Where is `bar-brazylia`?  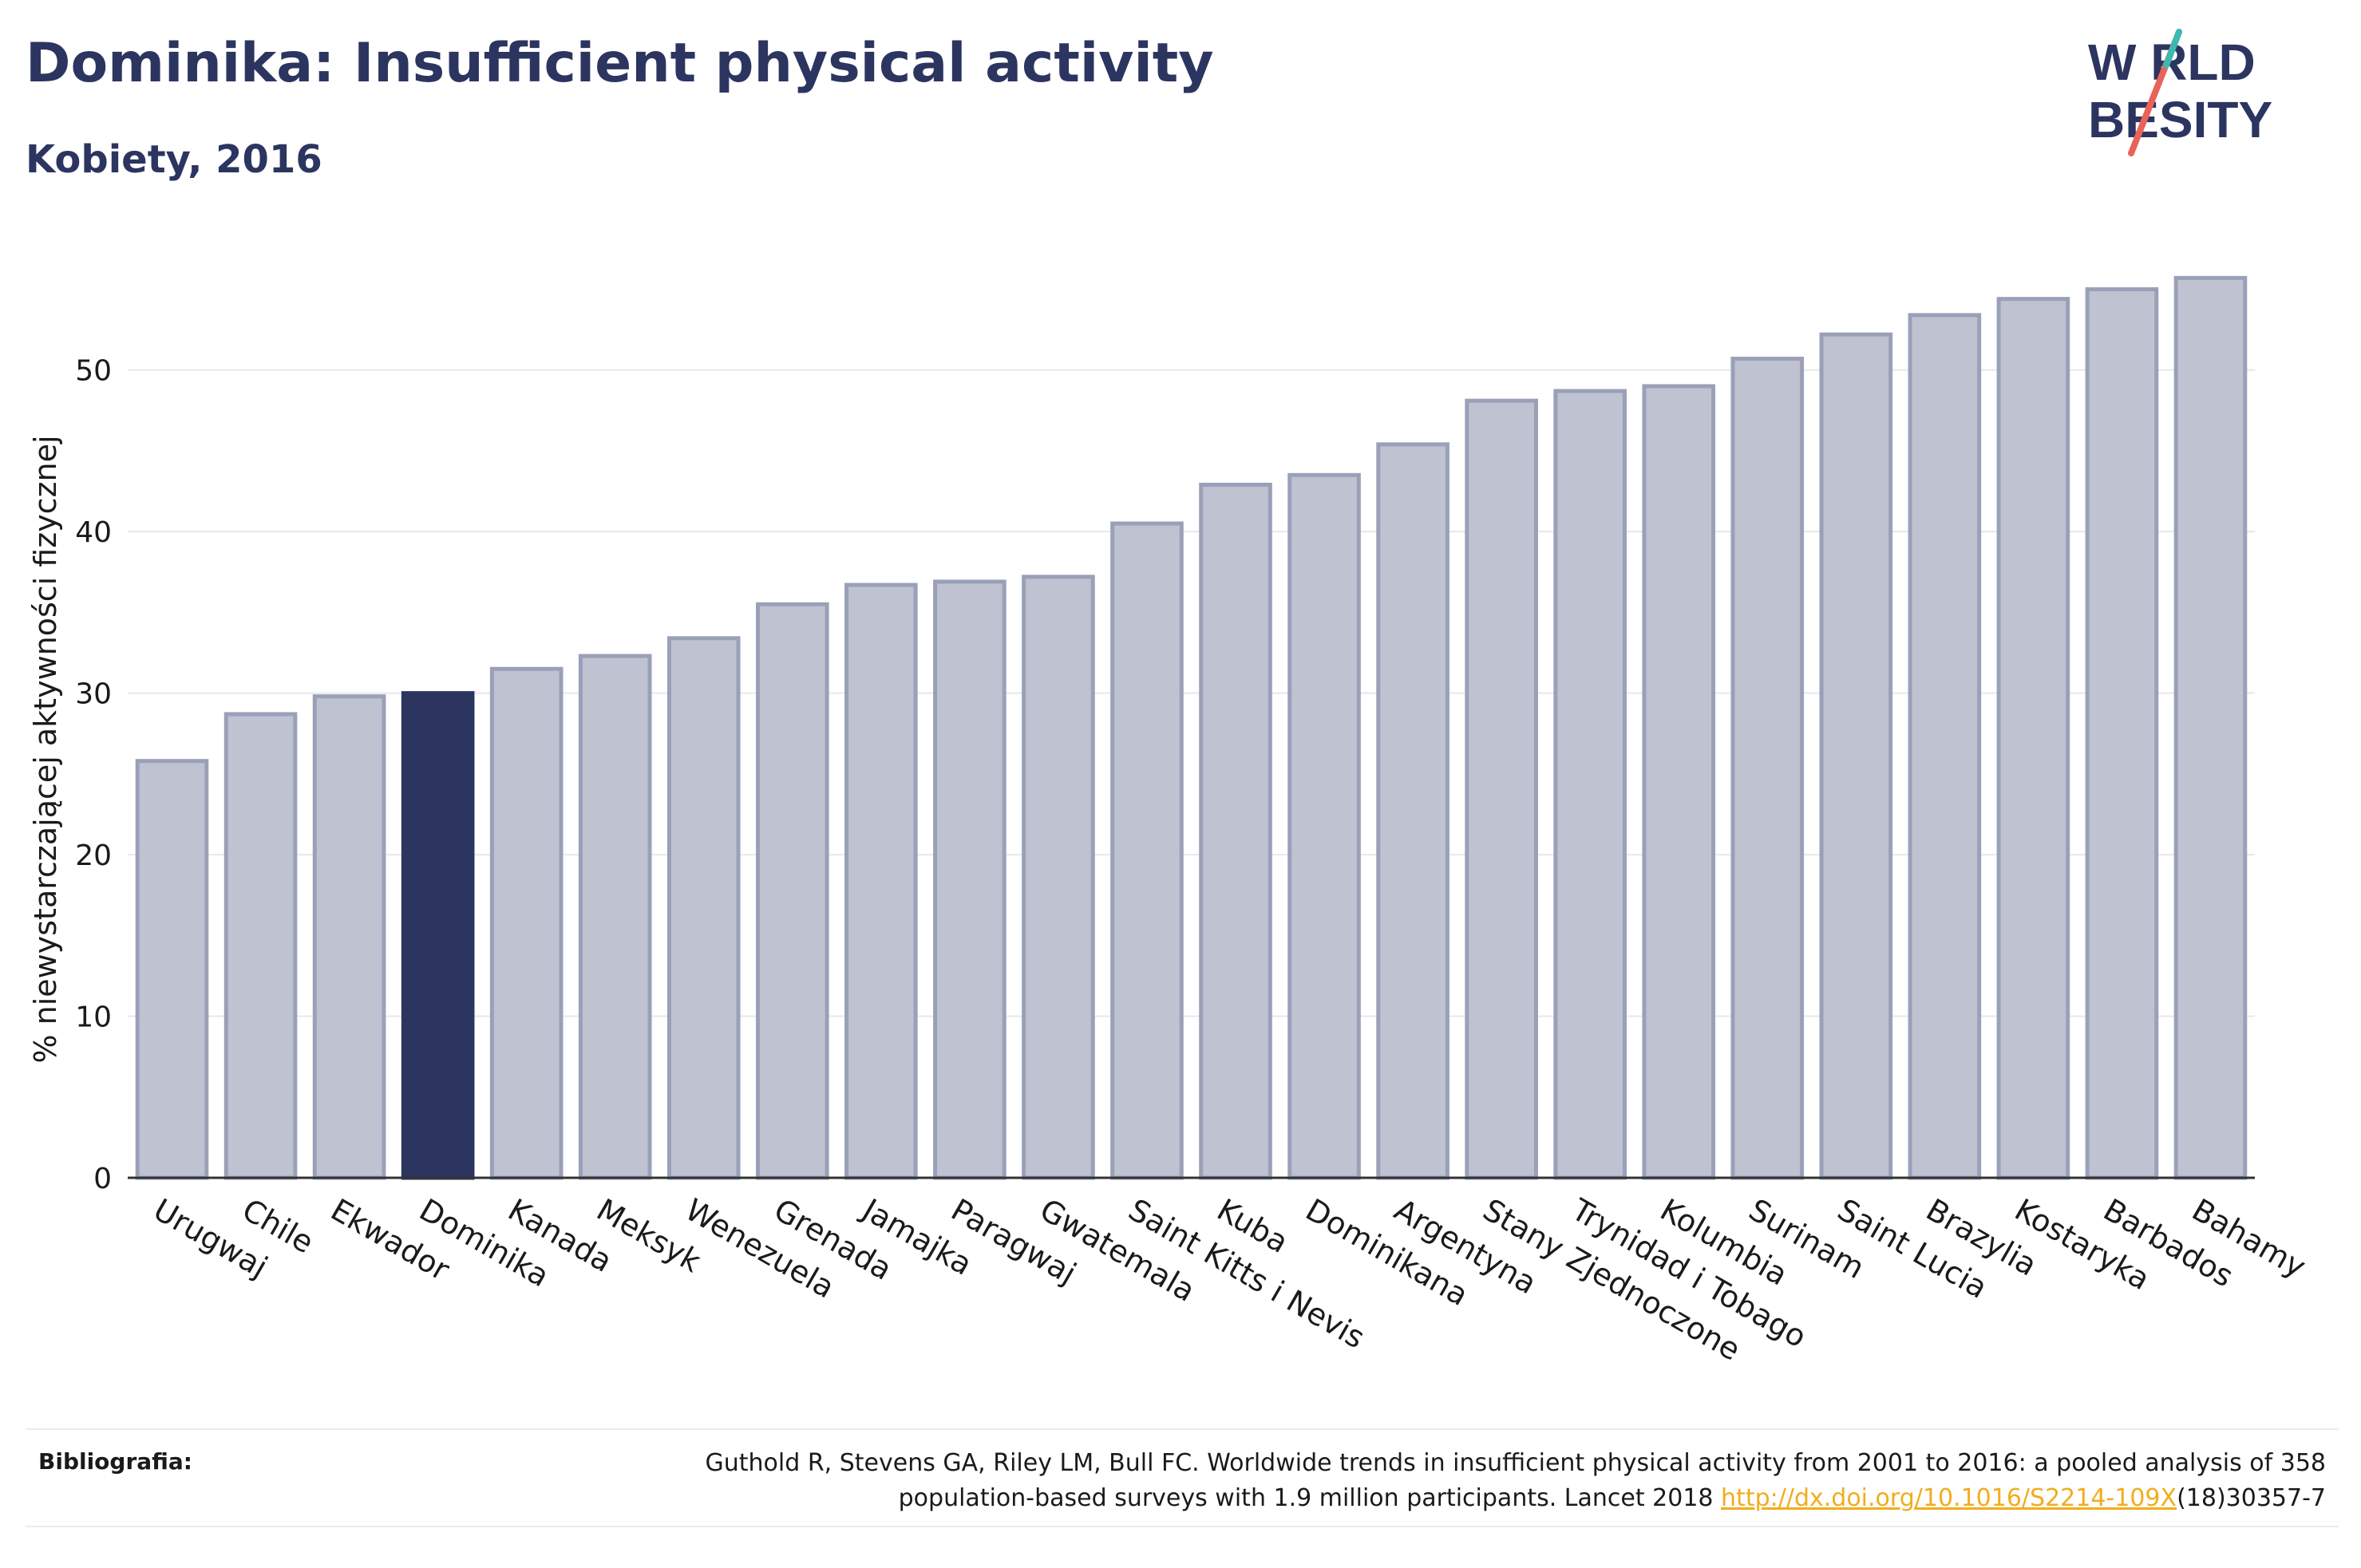 bar-brazylia is located at coordinates (1945, 746).